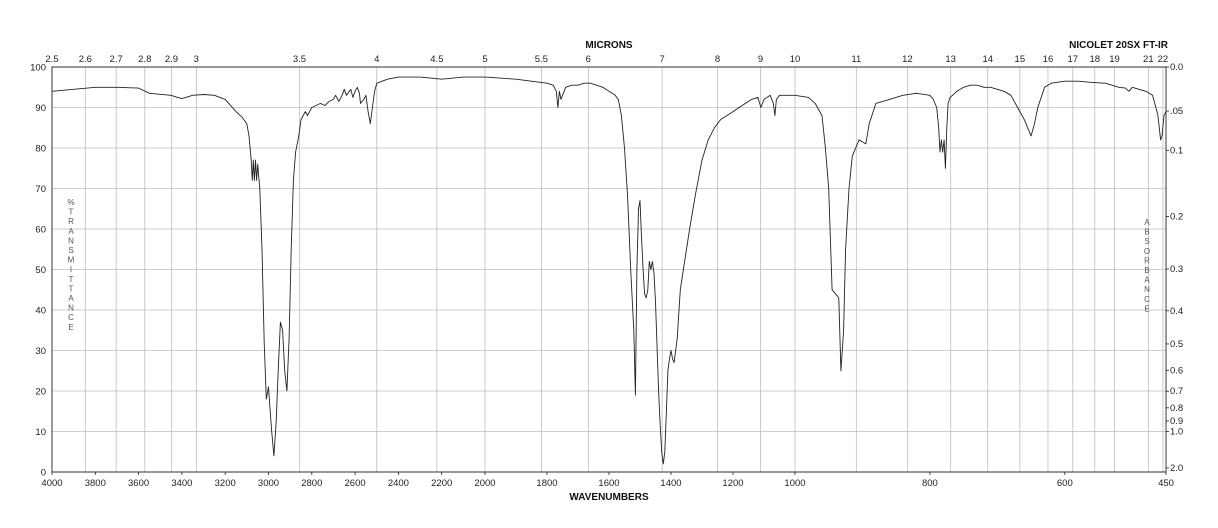 This screenshot has width=1218, height=528. What do you see at coordinates (484, 483) in the screenshot?
I see `x-tick-label: 2000` at bounding box center [484, 483].